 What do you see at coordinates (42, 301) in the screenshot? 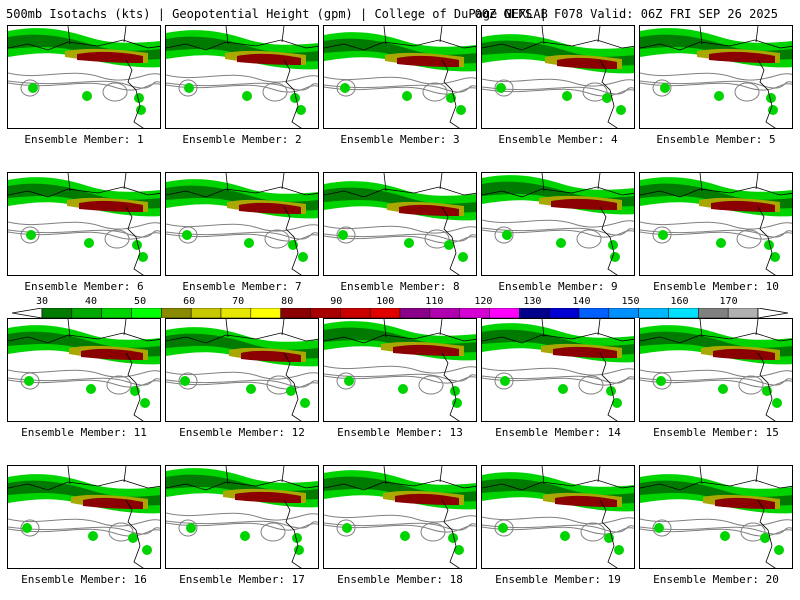
I see `colorbar-tick-label: 30` at bounding box center [42, 301].